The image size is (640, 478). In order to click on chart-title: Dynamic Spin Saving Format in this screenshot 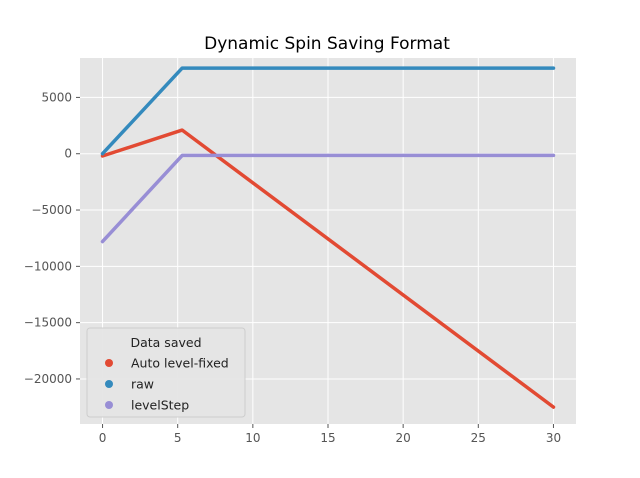, I will do `click(327, 44)`.